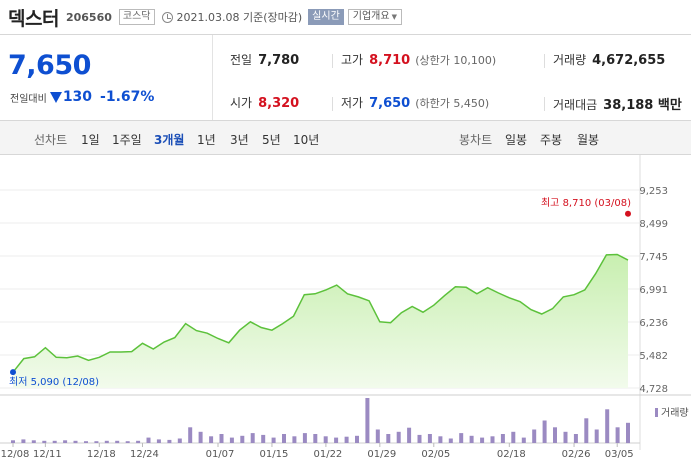 This screenshot has width=691, height=465. I want to click on low-label: 저가, so click(352, 103).